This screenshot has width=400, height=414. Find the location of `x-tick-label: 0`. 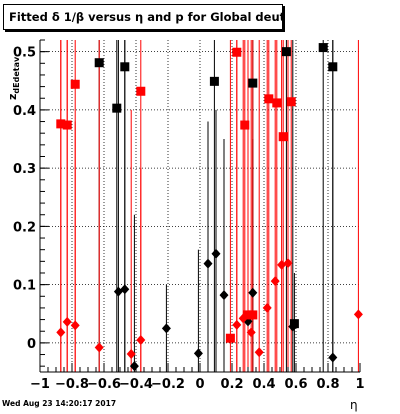

x-tick-label: 0 is located at coordinates (199, 384).